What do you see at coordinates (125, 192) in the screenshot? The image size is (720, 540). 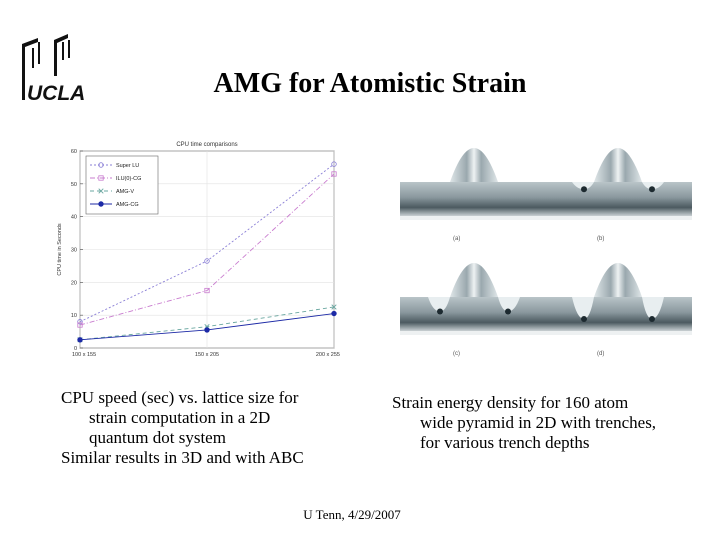 I see `legend-label: AMG-V` at bounding box center [125, 192].